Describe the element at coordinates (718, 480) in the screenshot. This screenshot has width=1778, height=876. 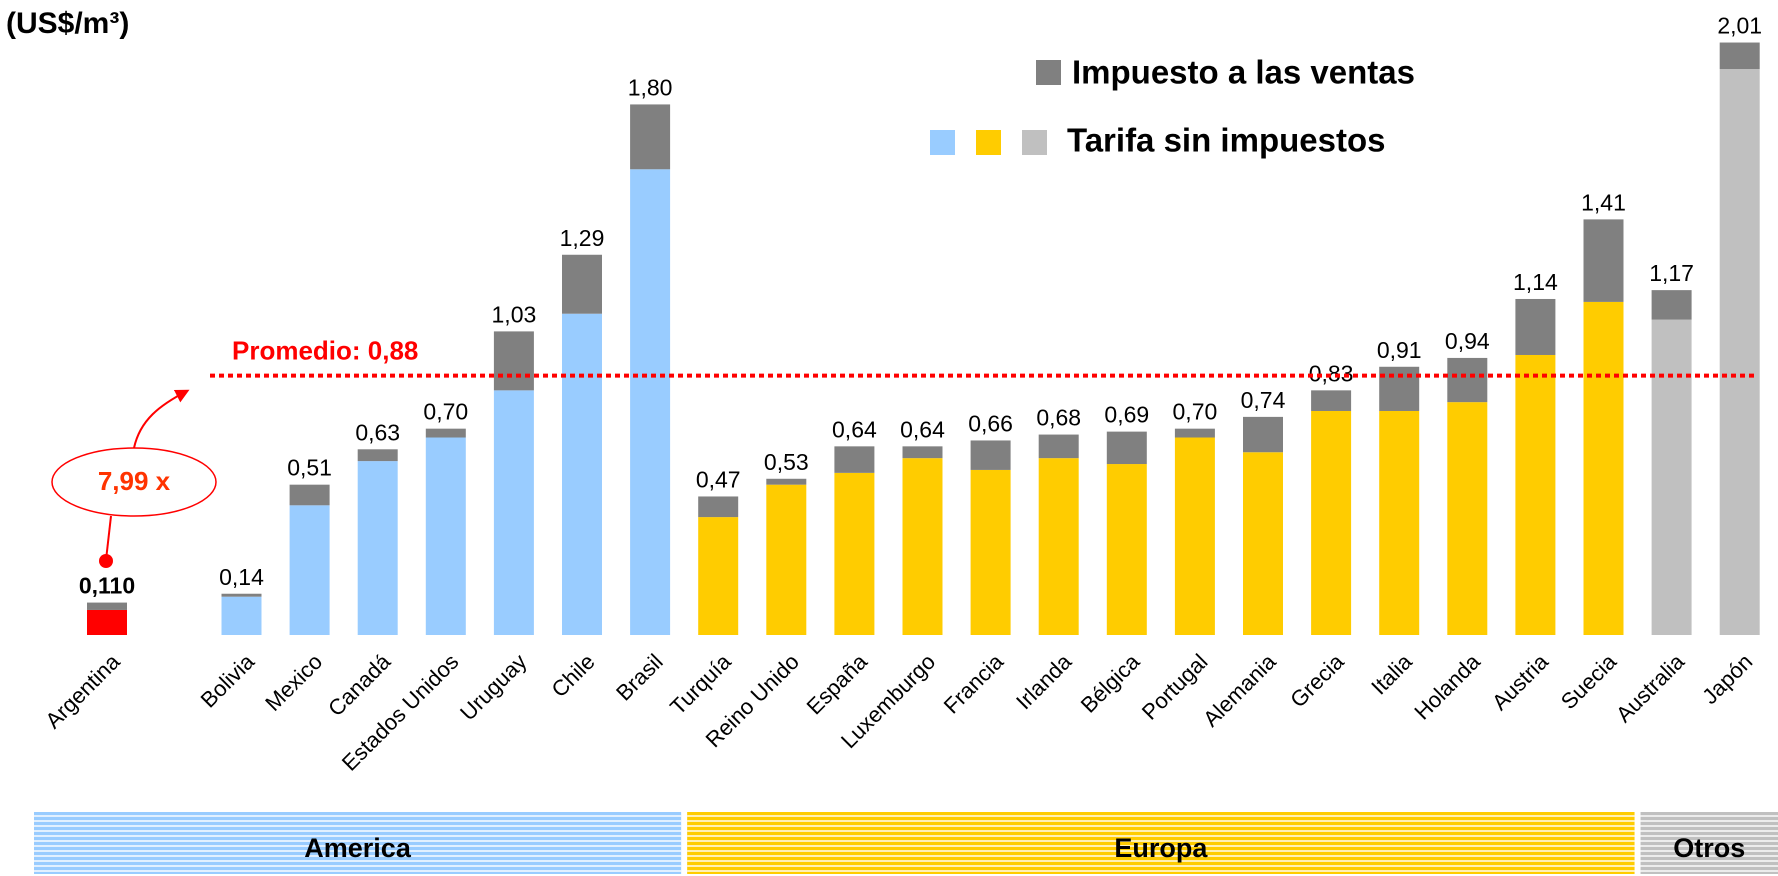
I see `value-label: 0,47` at that location.